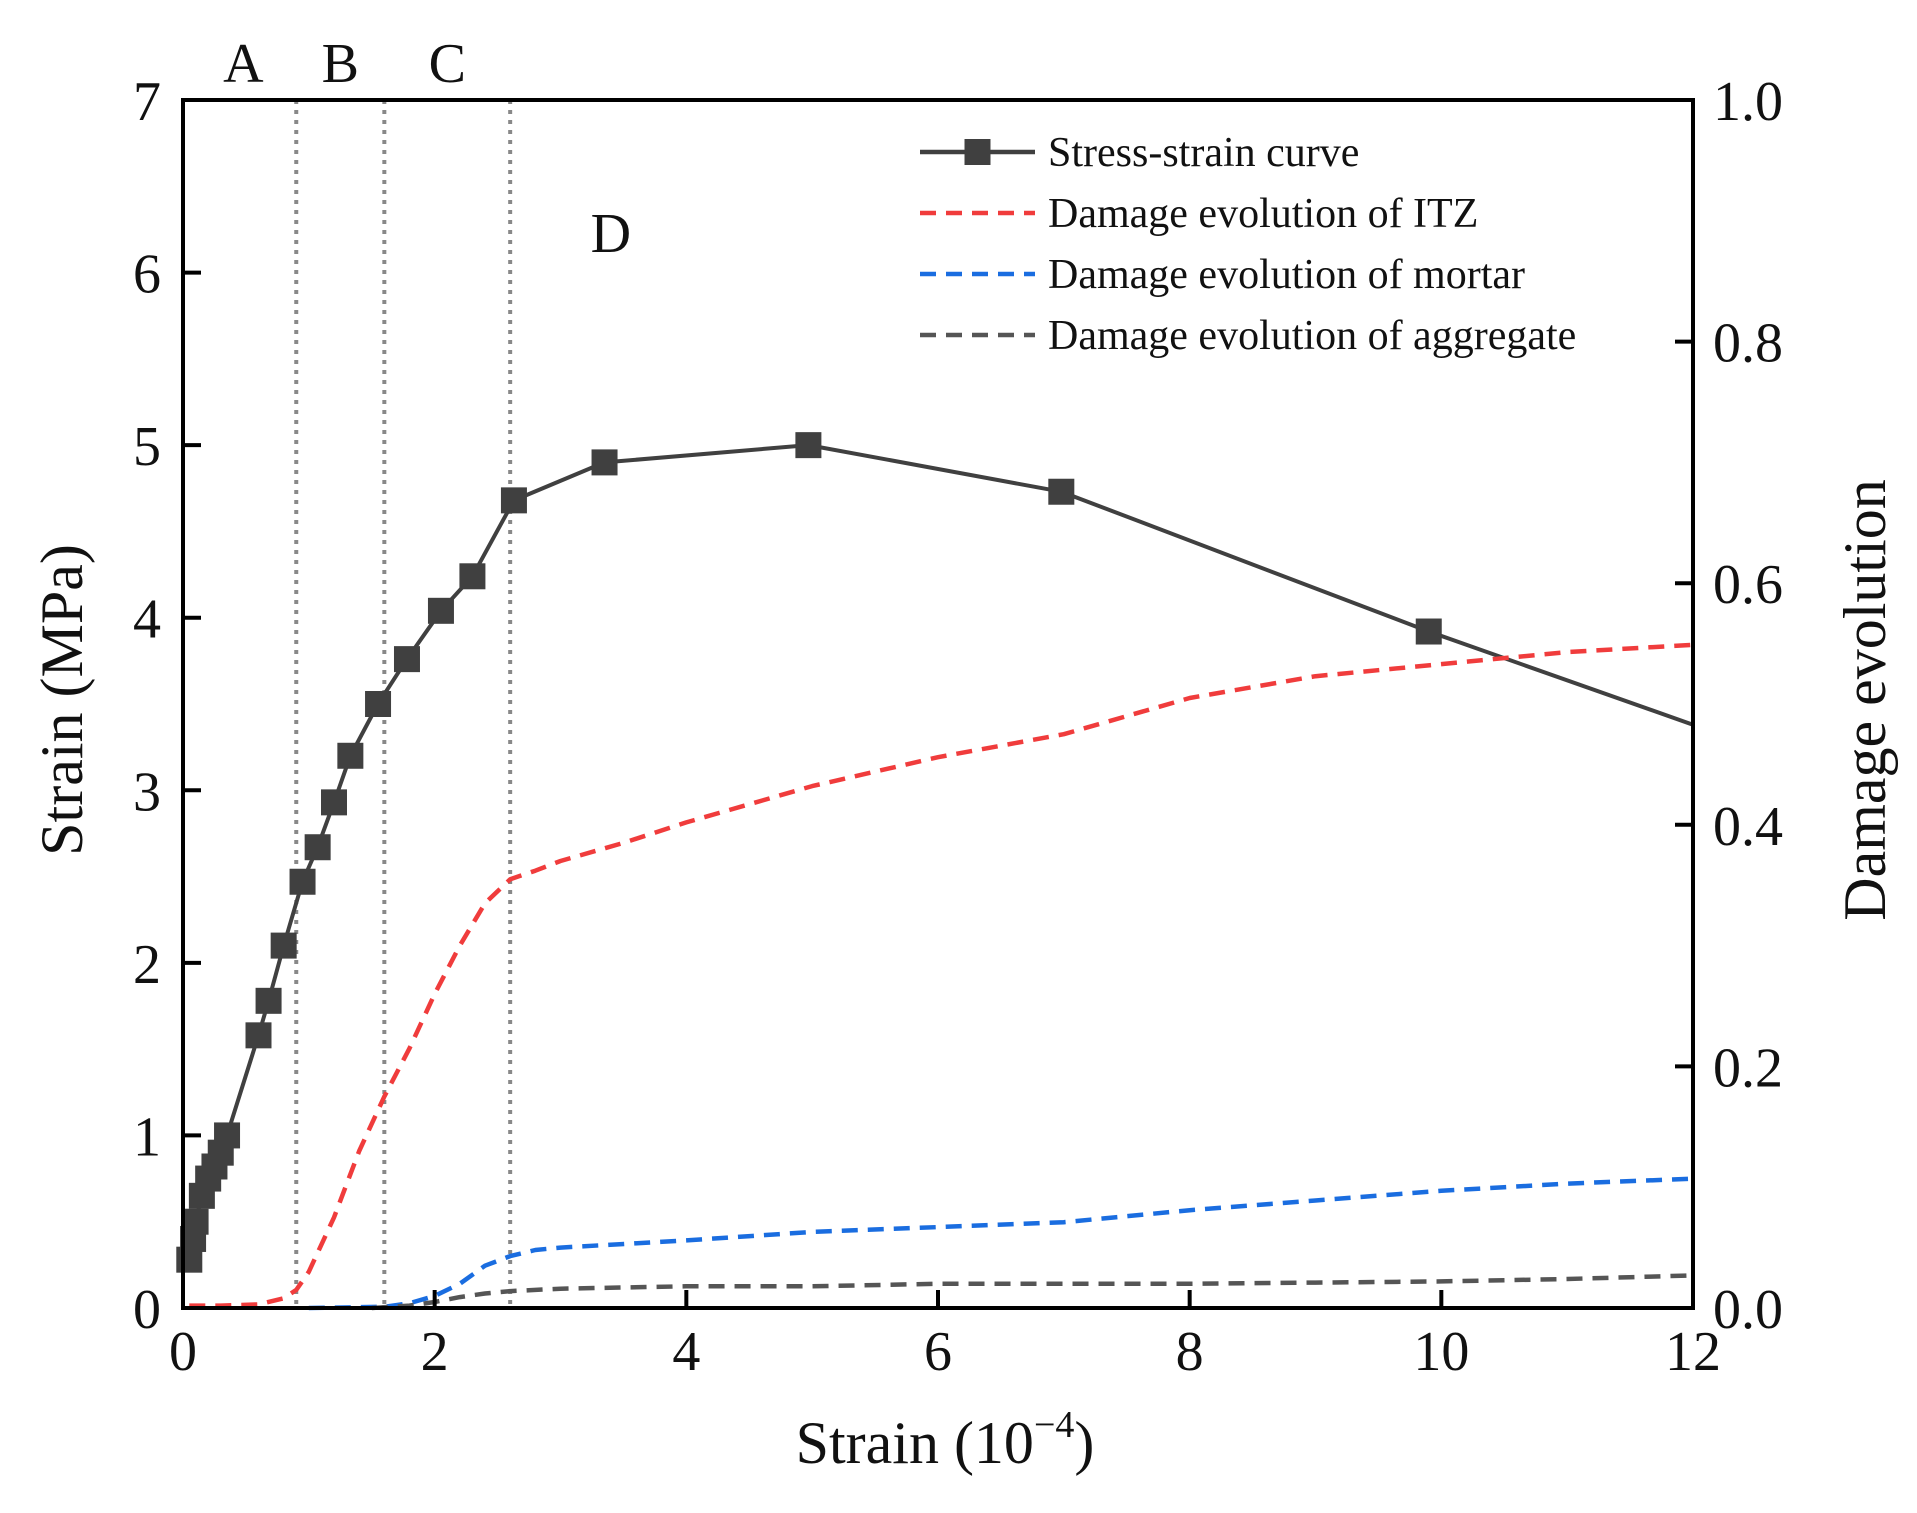 This screenshot has height=1513, width=1917. I want to click on region-labels: A B C D, so click(427, 149).